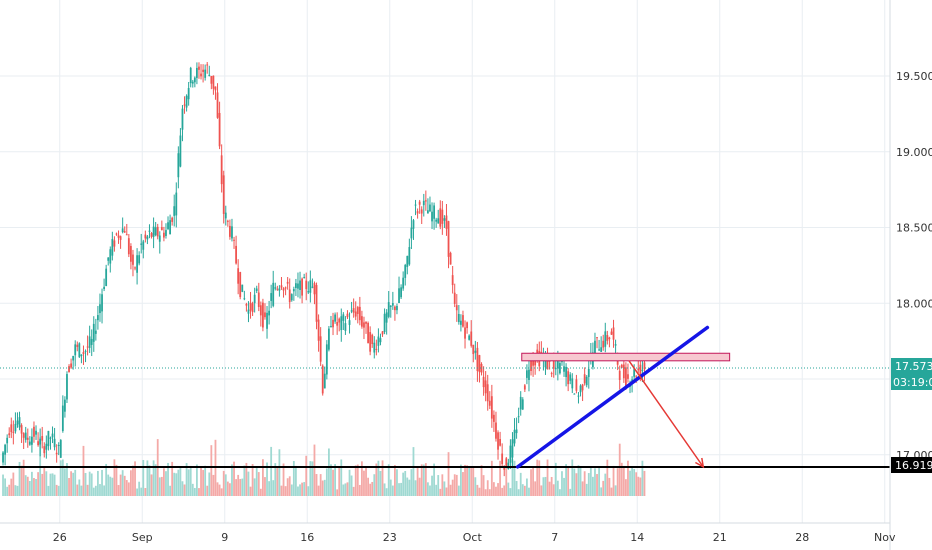 This screenshot has height=550, width=932. Describe the element at coordinates (612, 397) in the screenshot. I see `trendline` at that location.